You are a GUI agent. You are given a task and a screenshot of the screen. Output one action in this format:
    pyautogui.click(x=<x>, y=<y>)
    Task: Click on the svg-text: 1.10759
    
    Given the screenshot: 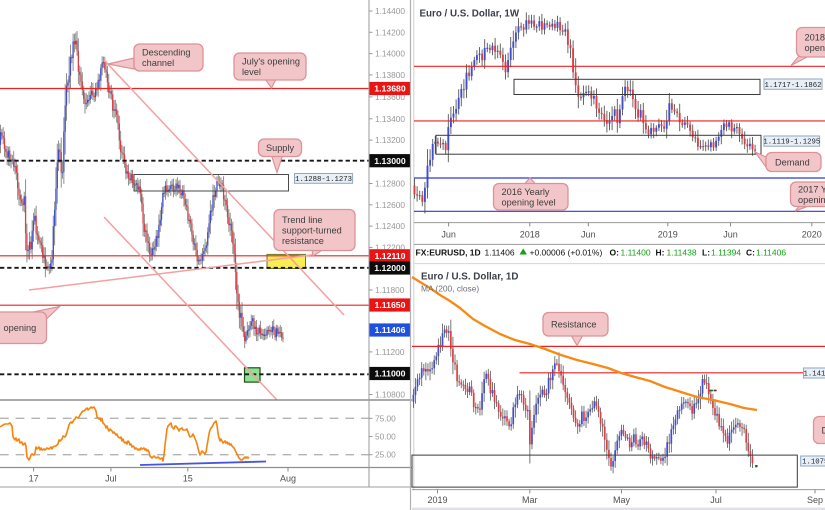 What is the action you would take?
    pyautogui.click(x=813, y=463)
    